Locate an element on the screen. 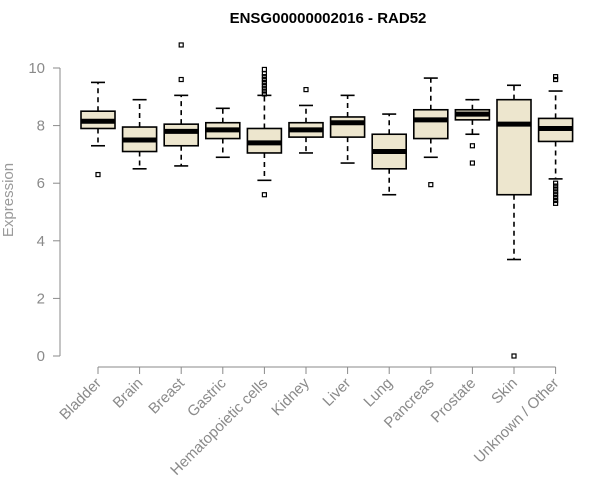  y-tick-label: 6 is located at coordinates (41, 183).